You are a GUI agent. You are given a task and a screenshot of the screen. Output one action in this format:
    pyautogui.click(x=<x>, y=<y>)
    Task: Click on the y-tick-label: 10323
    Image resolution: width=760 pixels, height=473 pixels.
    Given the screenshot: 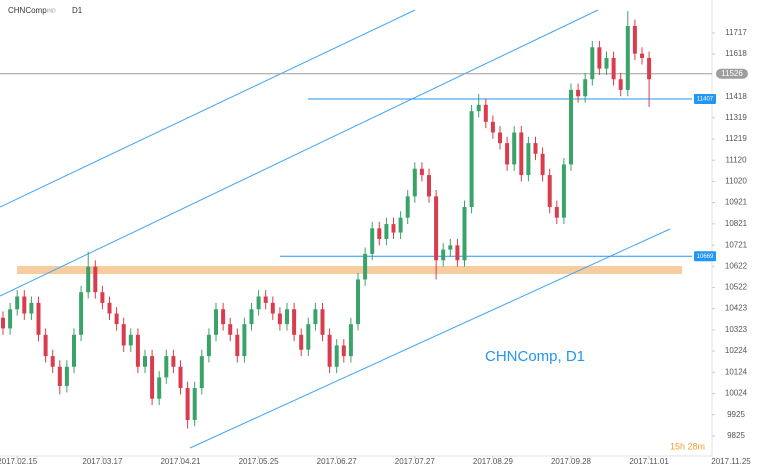 What is the action you would take?
    pyautogui.click(x=736, y=329)
    